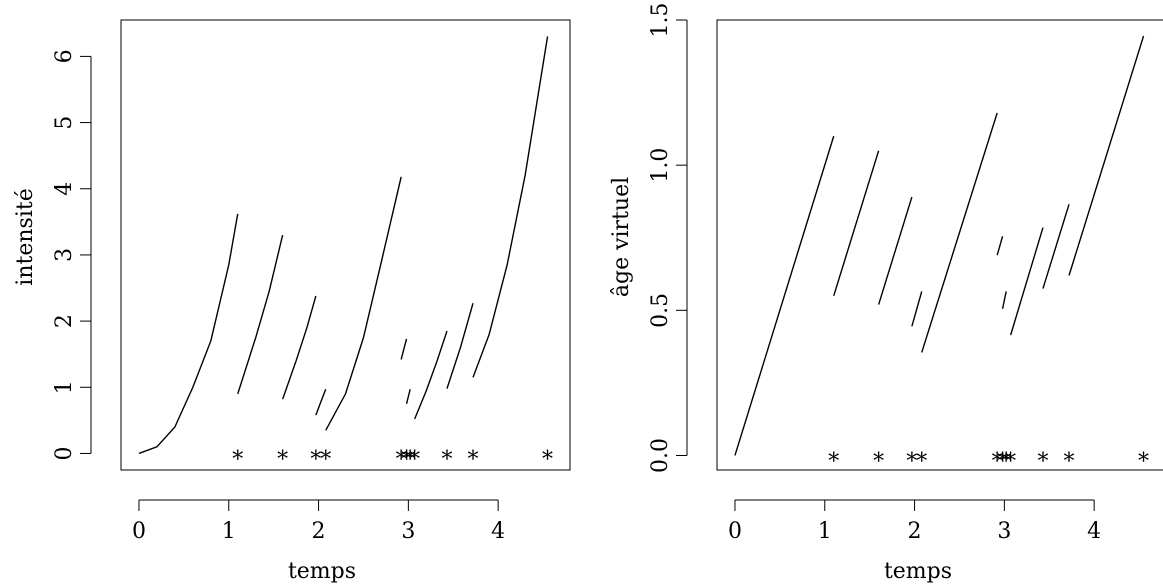 The height and width of the screenshot is (587, 1163). I want to click on intensity-y-tick-label: 6, so click(64, 56).